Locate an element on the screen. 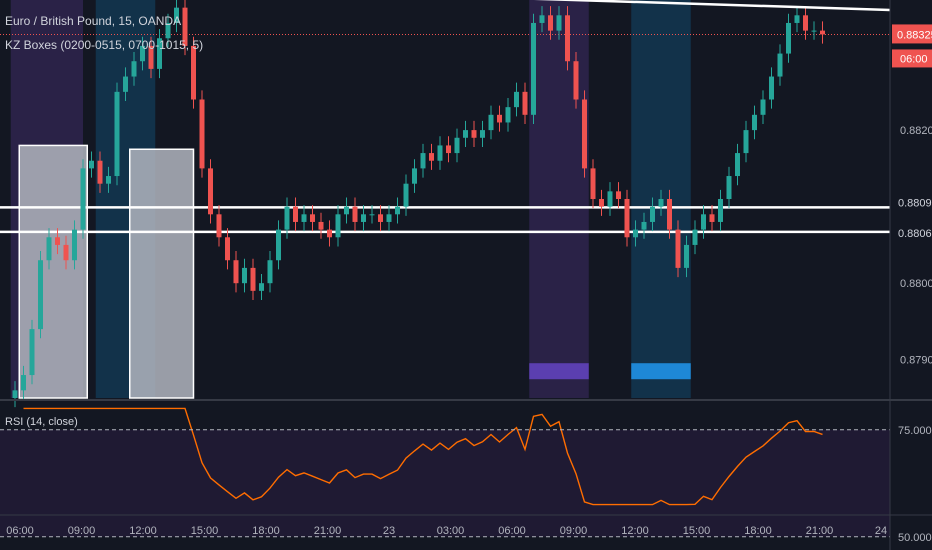  time-tick-label: 06:00 is located at coordinates (512, 531).